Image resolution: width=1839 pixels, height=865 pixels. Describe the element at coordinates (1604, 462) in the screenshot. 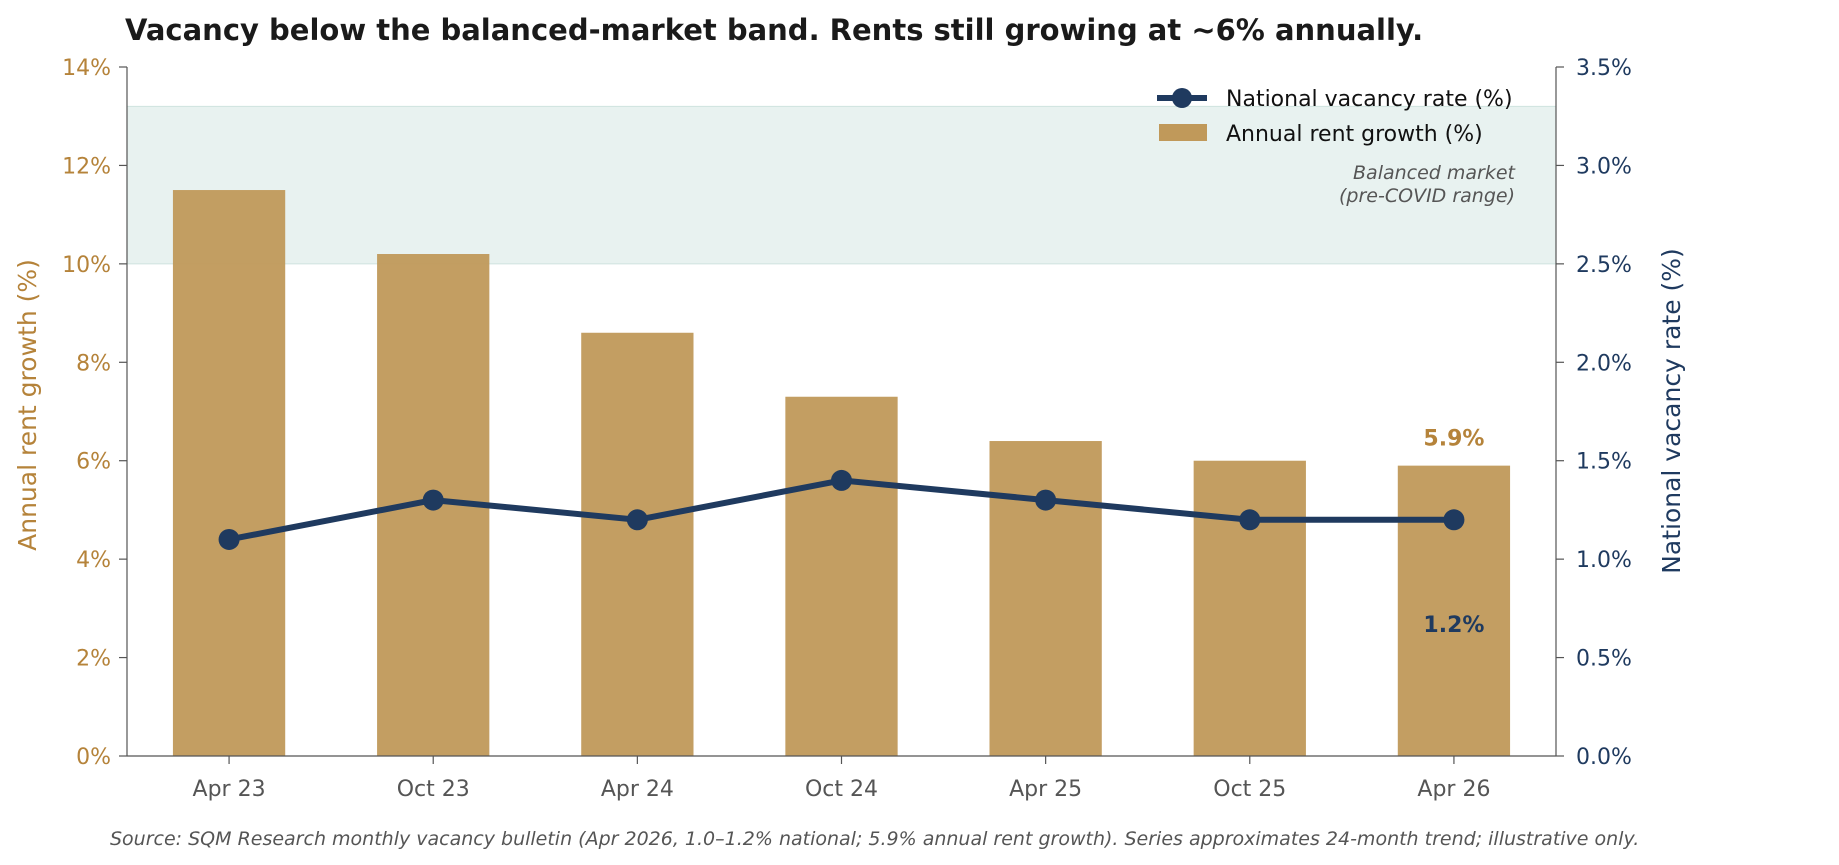

I see `right-tick-label-3: 1.5%` at that location.